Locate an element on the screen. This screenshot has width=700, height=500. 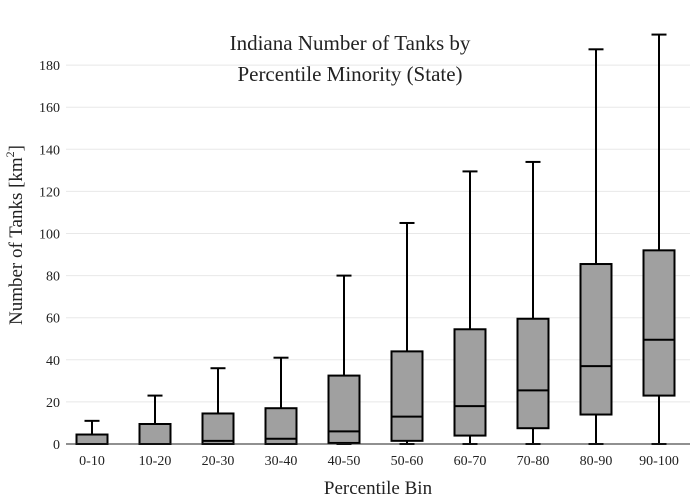
y-axis-title-main: Number of Tanks [km is located at coordinates (16, 241).